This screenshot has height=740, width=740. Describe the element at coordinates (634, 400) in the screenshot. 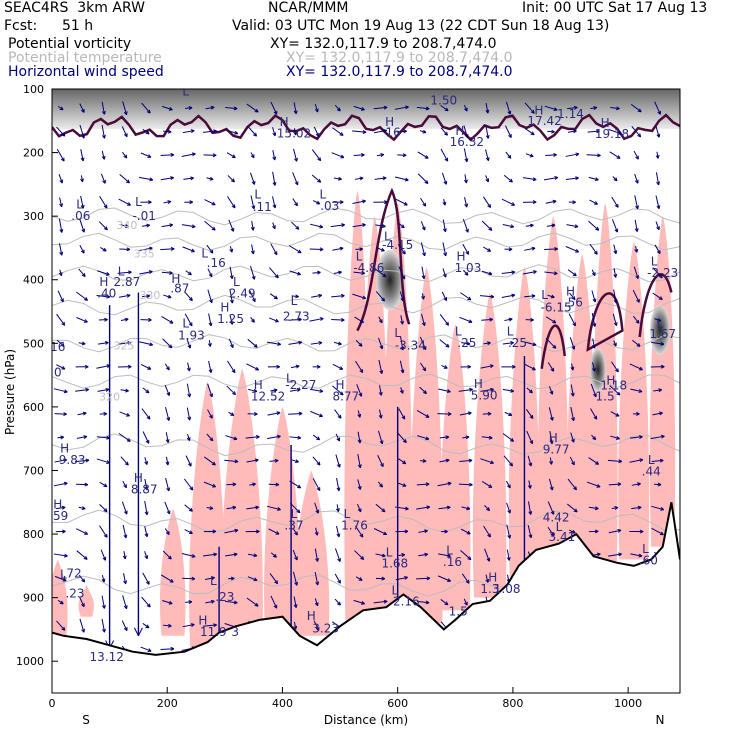

I see `shading-streak` at that location.